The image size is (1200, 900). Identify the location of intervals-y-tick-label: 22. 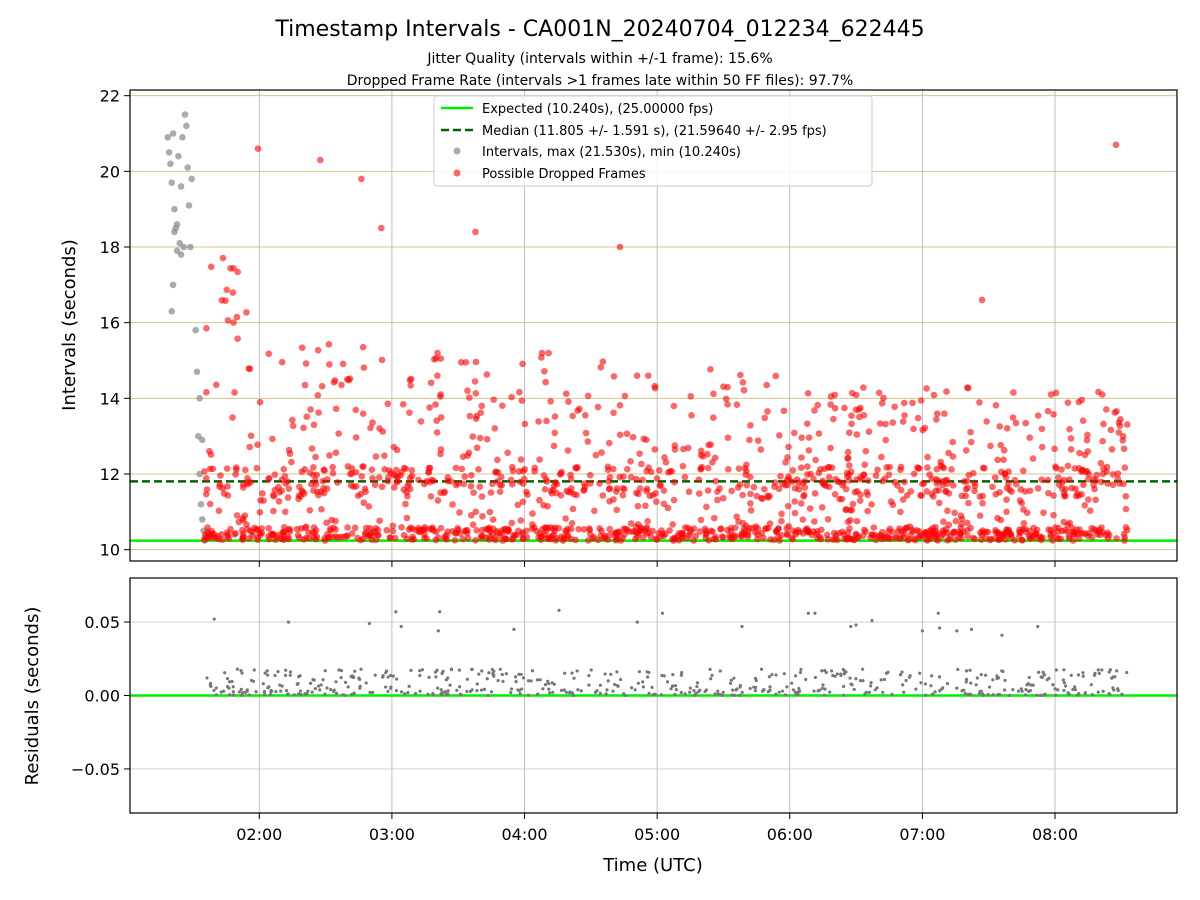
(110, 96).